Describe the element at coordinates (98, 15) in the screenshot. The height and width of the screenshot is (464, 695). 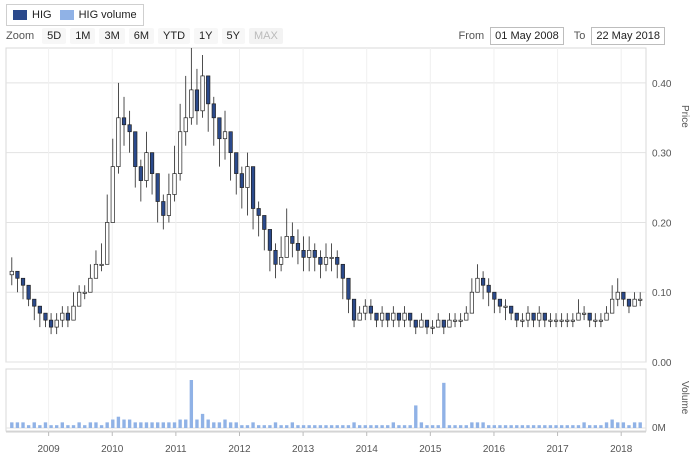
I see `legend-item-hig-volume: HIG volume` at that location.